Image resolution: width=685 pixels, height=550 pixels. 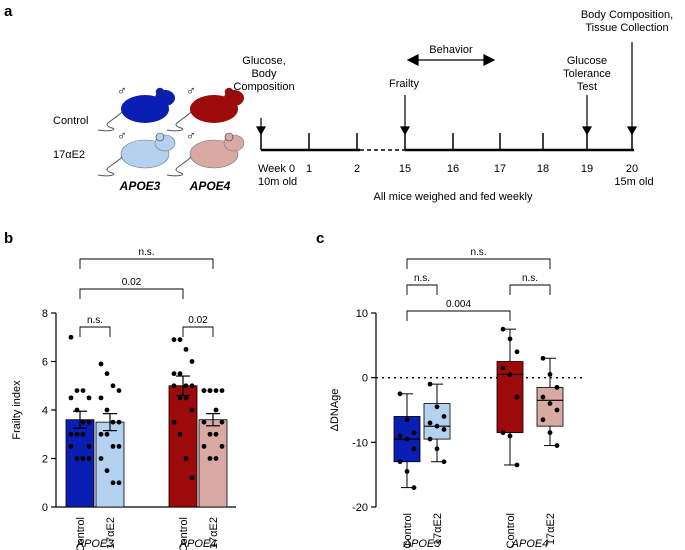 I want to click on event-glucose-line2: Body, so click(x=264, y=74).